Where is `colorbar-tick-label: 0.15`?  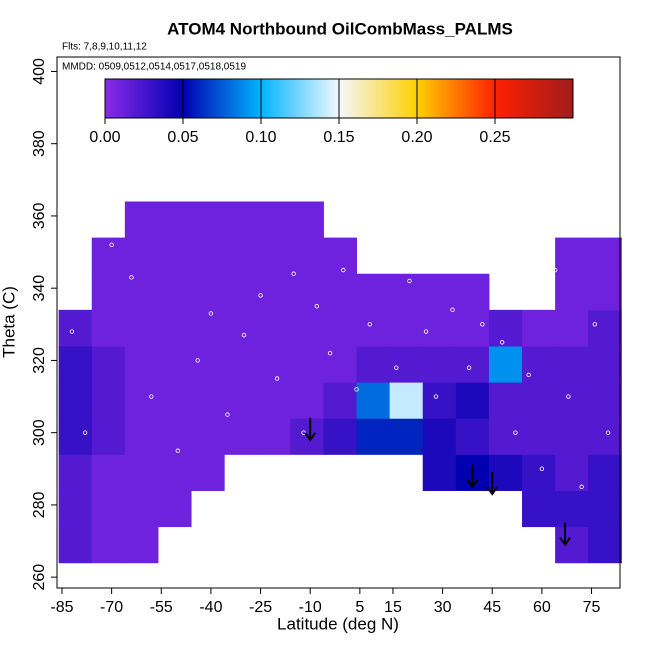 colorbar-tick-label: 0.15 is located at coordinates (338, 137).